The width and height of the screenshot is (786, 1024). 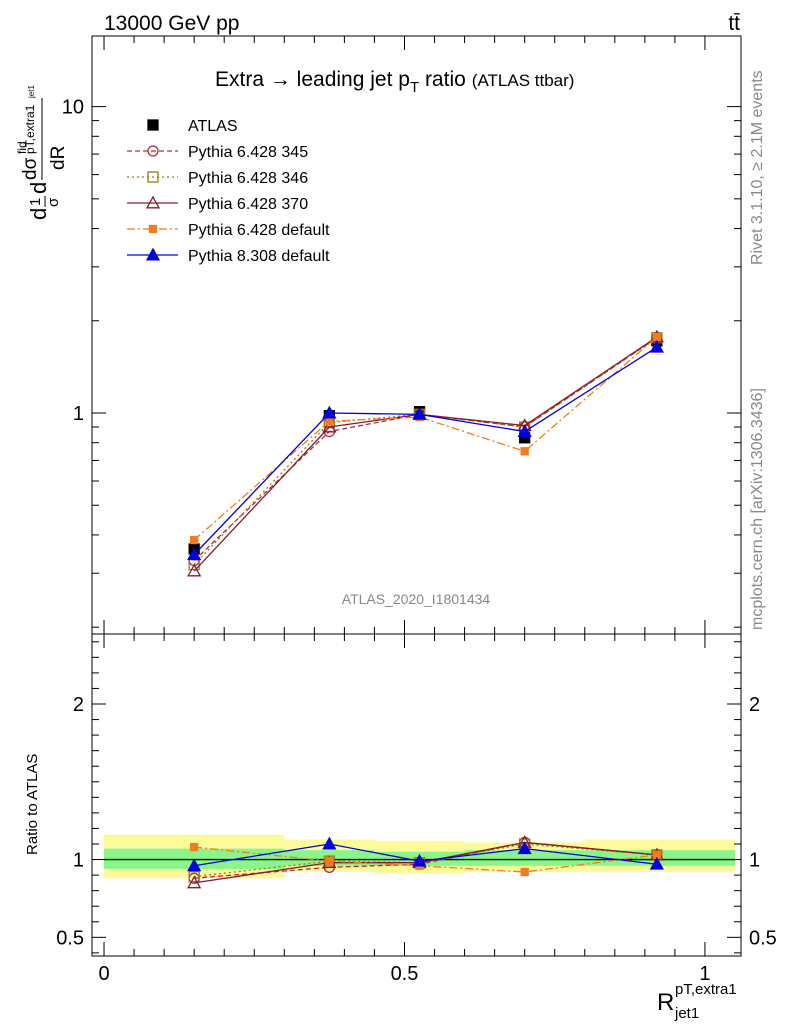 What do you see at coordinates (754, 861) in the screenshot?
I see `ratio-y-tick-label-right: 1` at bounding box center [754, 861].